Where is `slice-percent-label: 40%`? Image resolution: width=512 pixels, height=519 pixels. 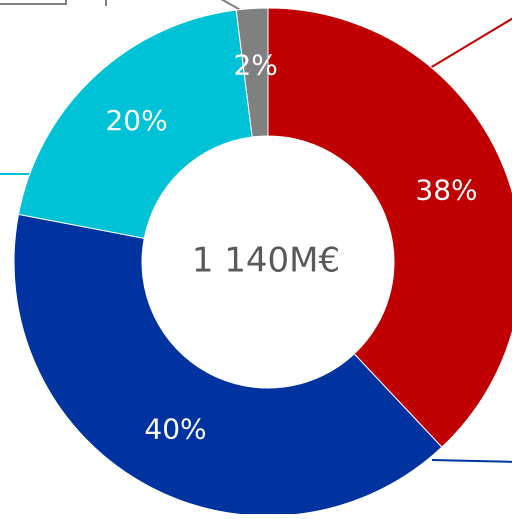 slice-percent-label: 40% is located at coordinates (175, 428).